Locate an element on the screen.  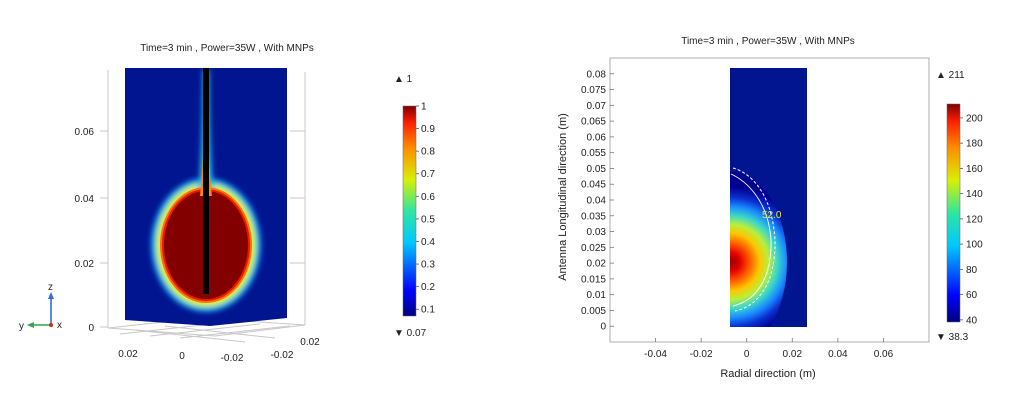
right-contour-label: 52.0 is located at coordinates (772, 215).